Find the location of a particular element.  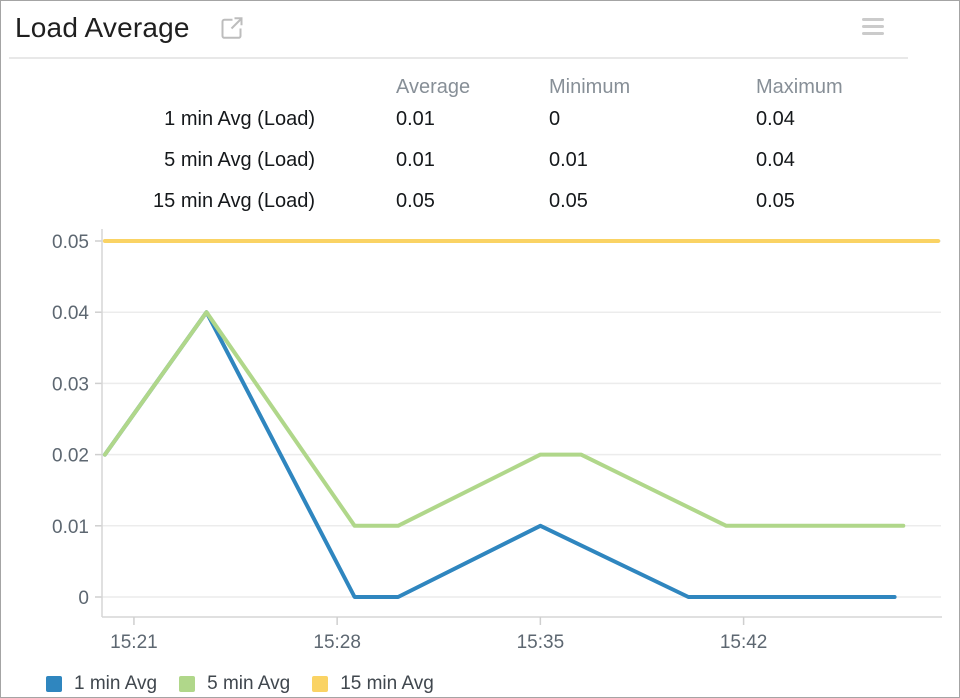

row-label: 5 min Avg (Load) is located at coordinates (239, 160).